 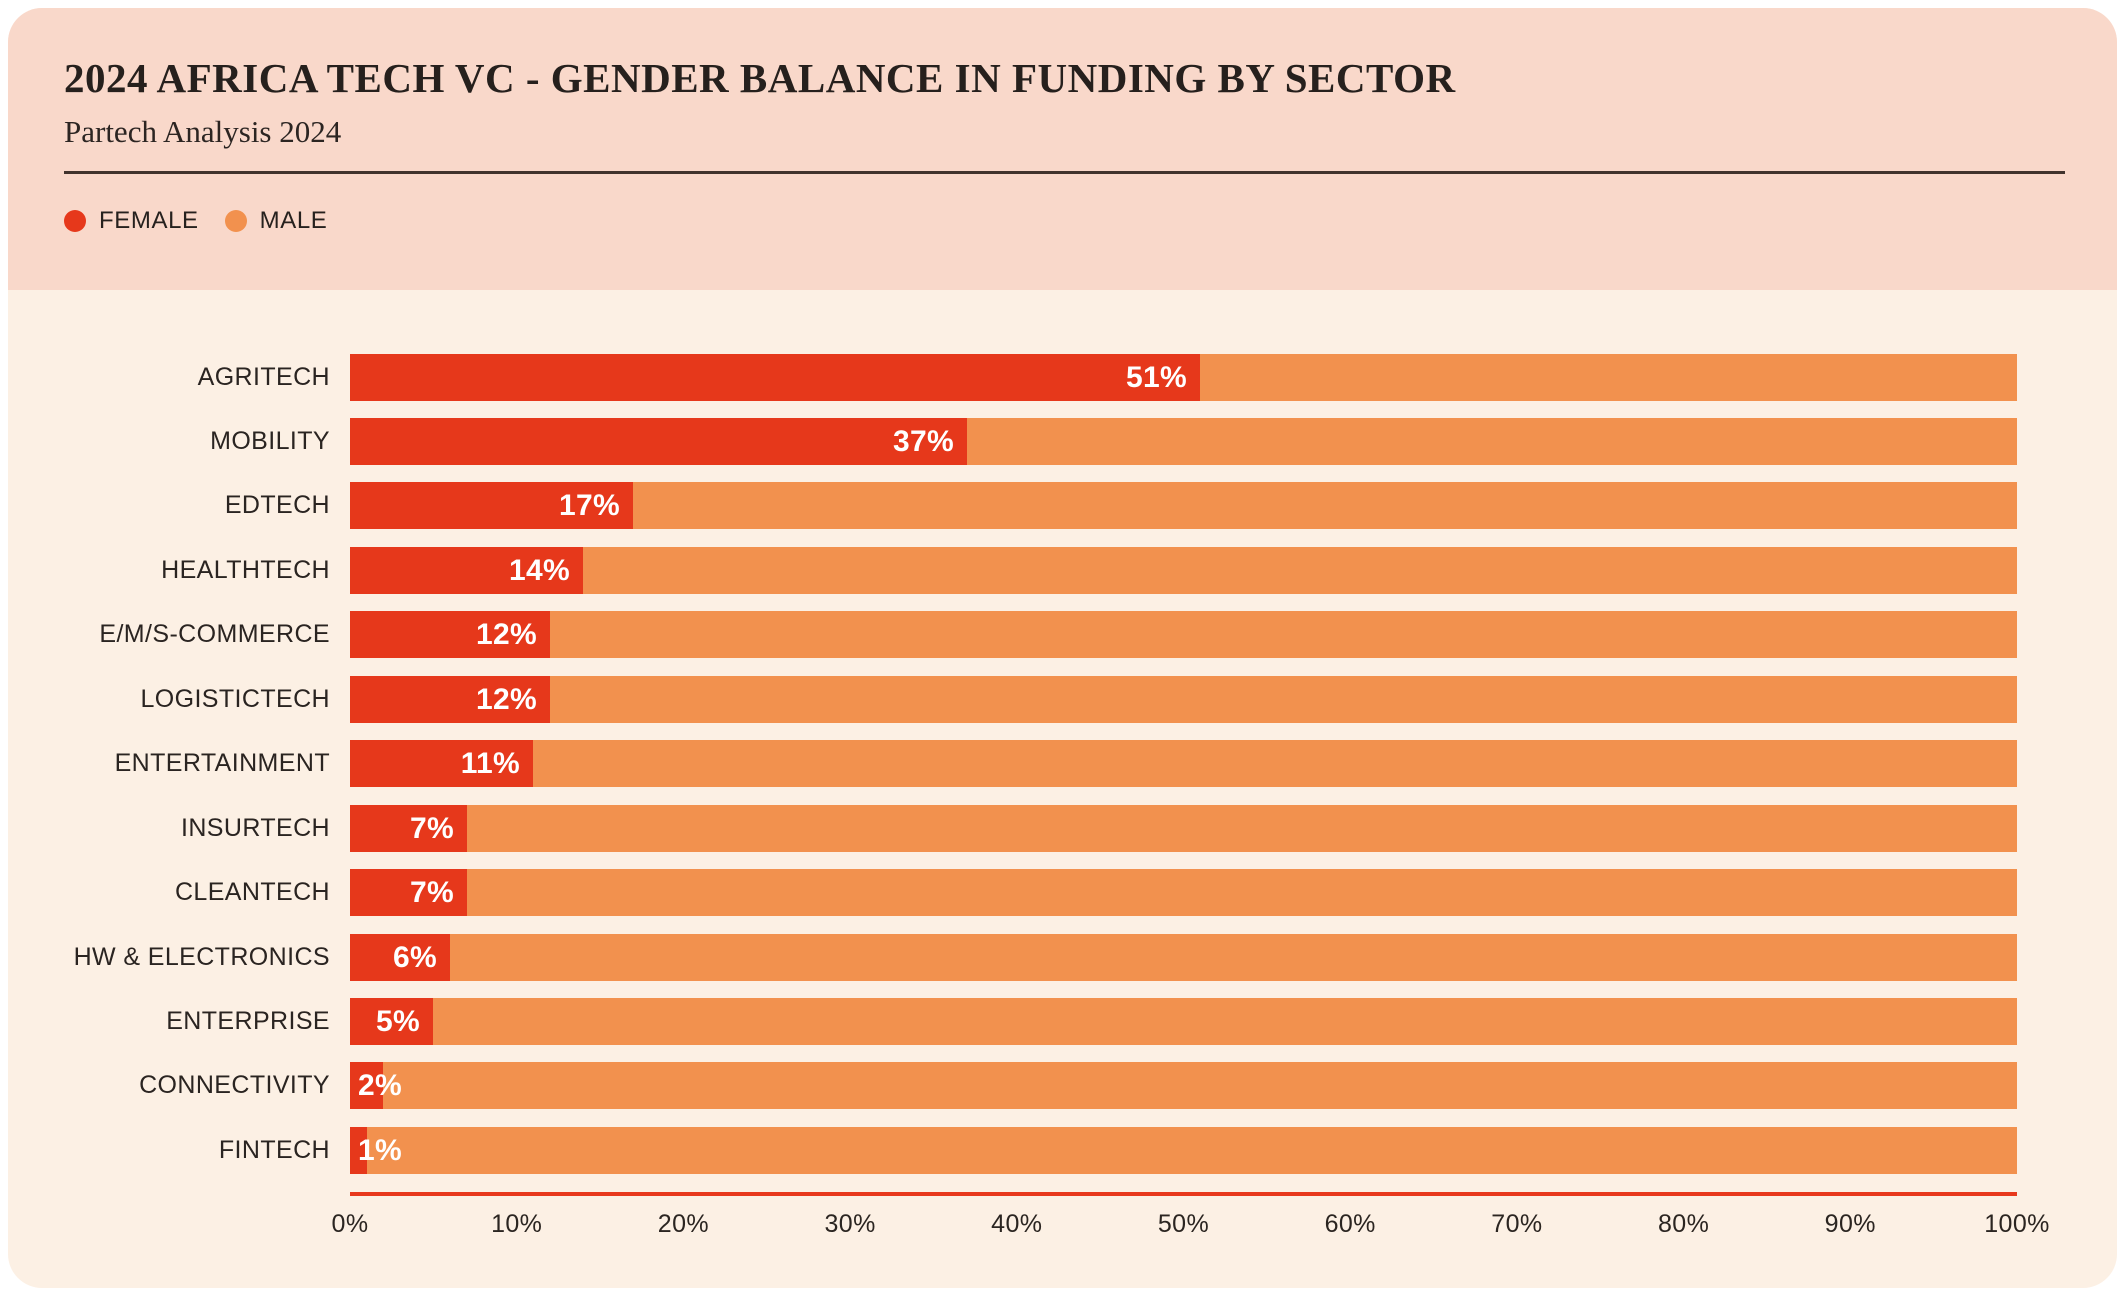 What do you see at coordinates (1183, 1085) in the screenshot?
I see `bar-male-segment: 2%` at bounding box center [1183, 1085].